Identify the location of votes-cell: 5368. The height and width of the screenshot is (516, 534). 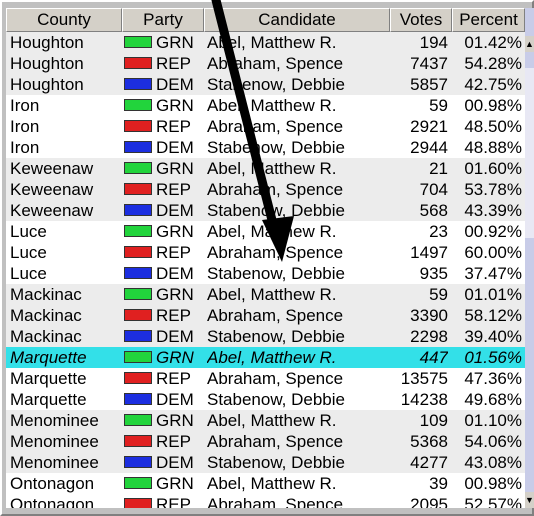
(429, 441).